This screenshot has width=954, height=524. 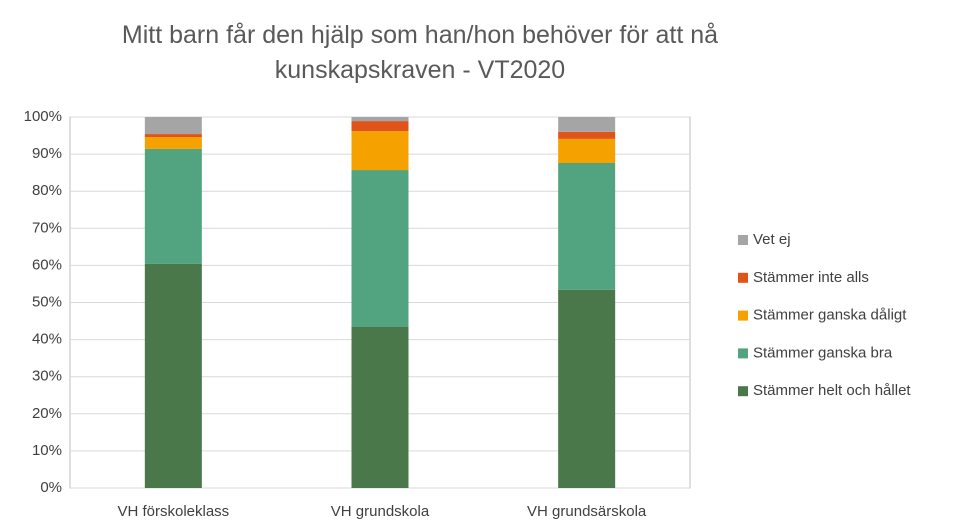 What do you see at coordinates (47, 339) in the screenshot?
I see `y-tick-label: 40%` at bounding box center [47, 339].